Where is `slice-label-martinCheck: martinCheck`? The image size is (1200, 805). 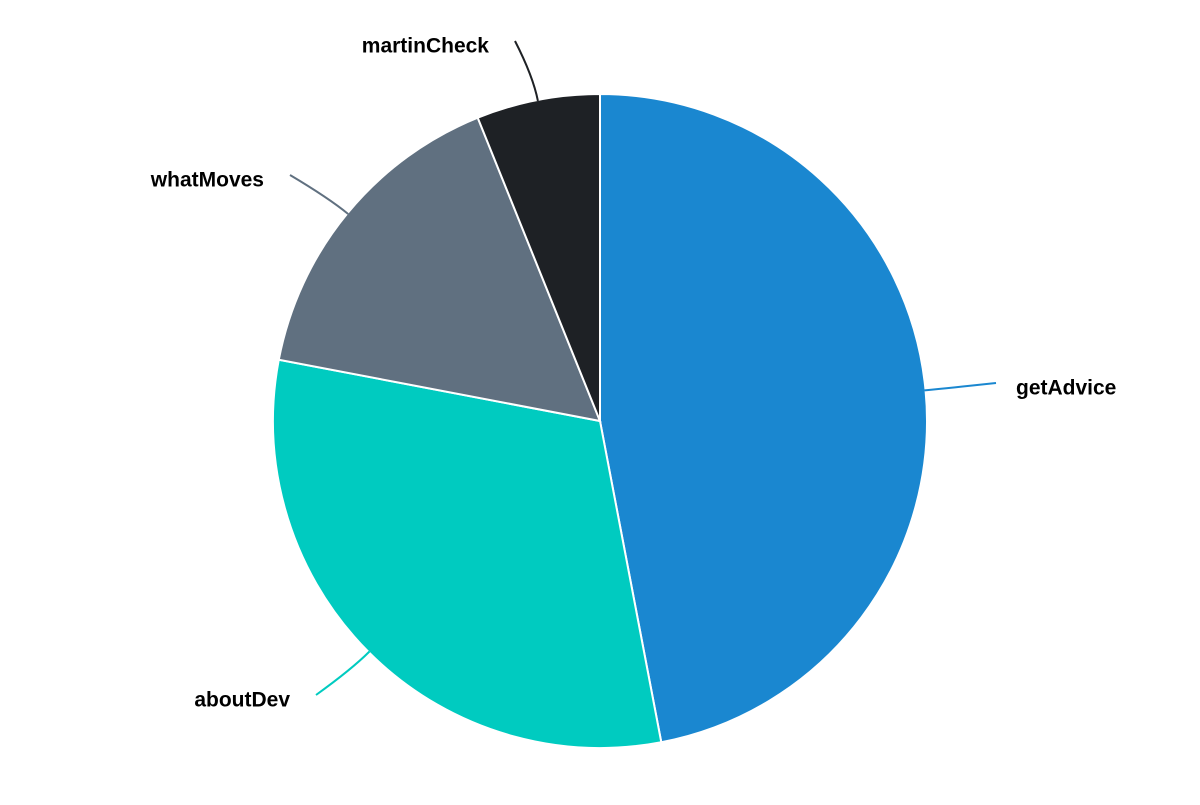
slice-label-martinCheck: martinCheck is located at coordinates (426, 46).